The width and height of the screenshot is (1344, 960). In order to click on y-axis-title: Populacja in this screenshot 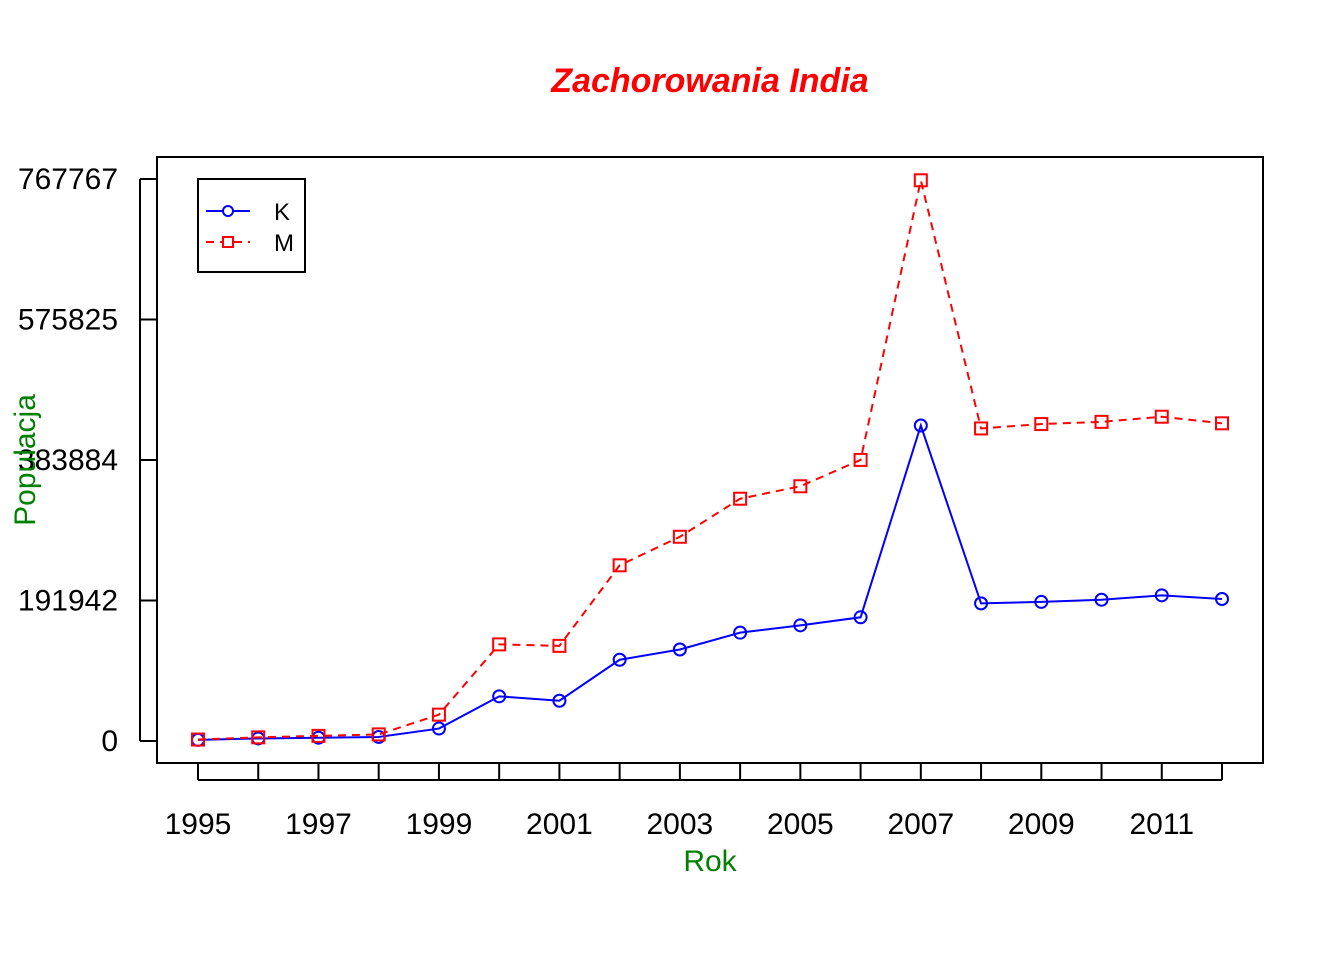, I will do `click(25, 460)`.